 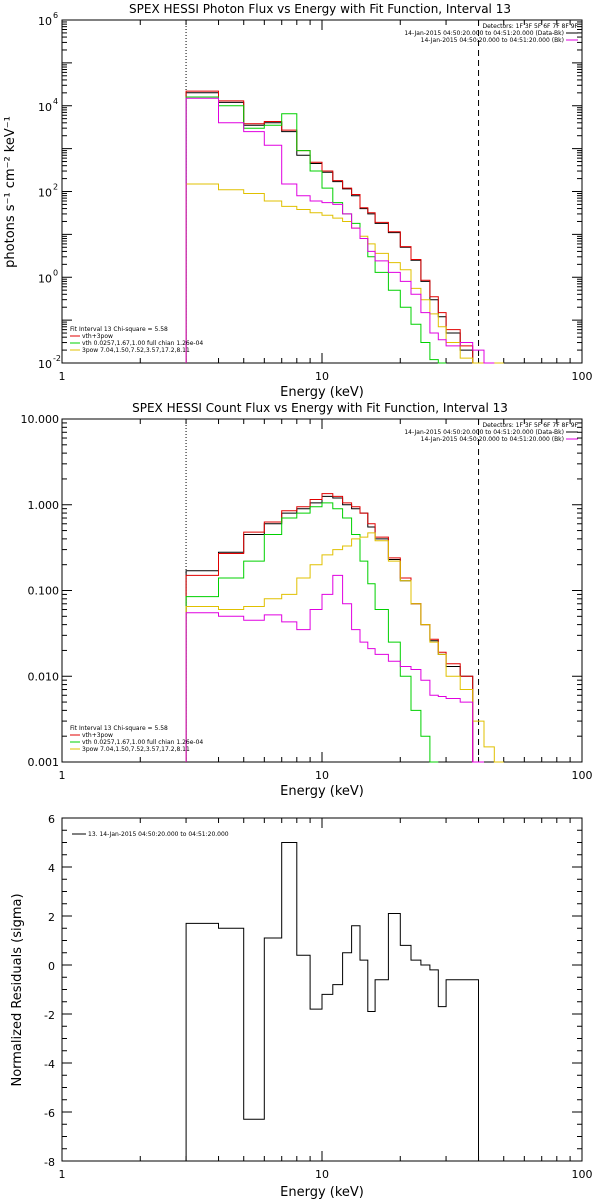 I want to click on y-tick-exponent: 6, so click(x=55, y=15).